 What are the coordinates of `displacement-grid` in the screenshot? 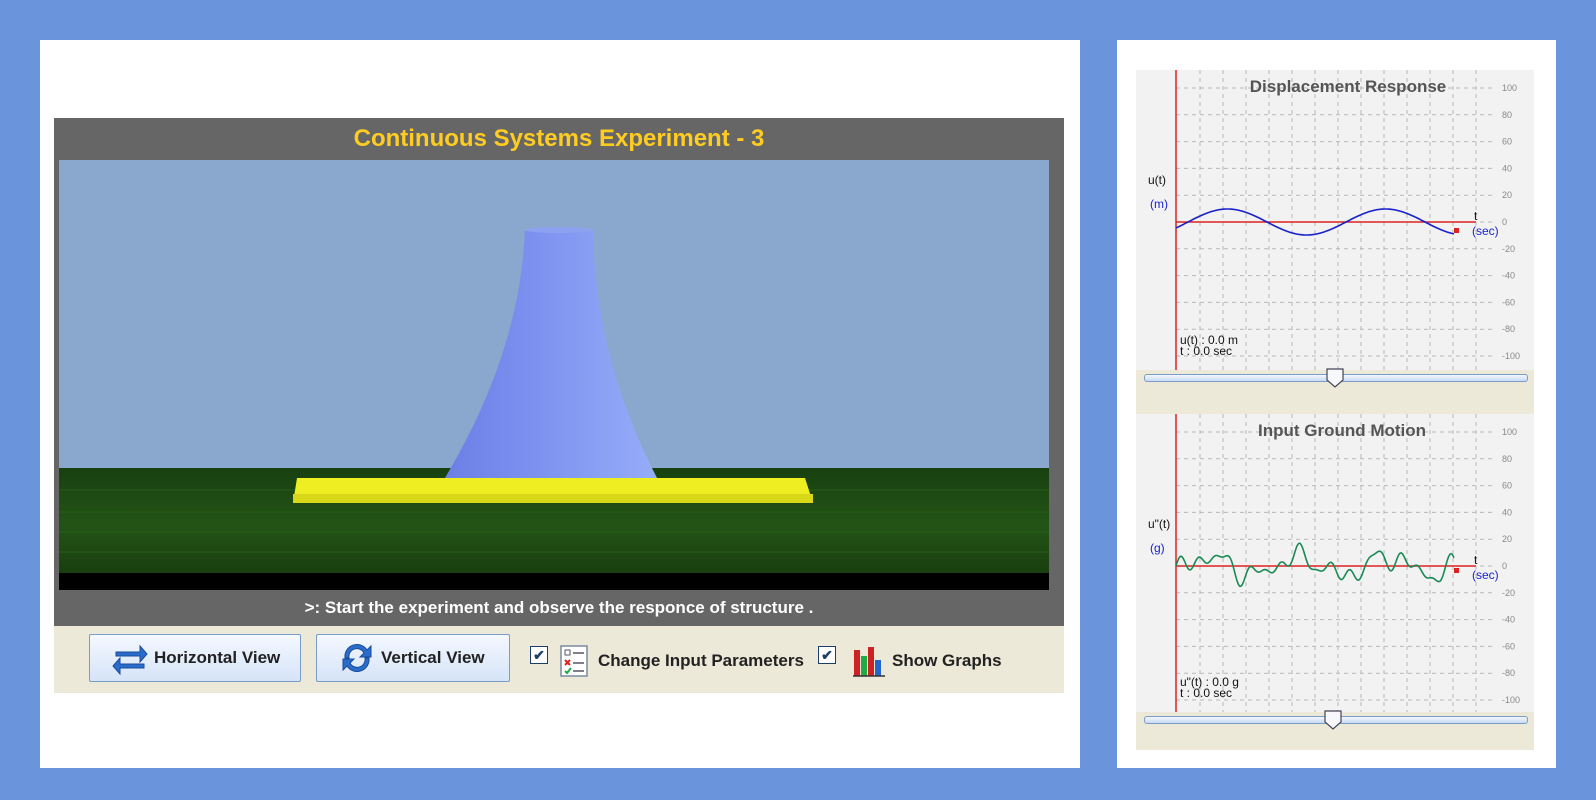 It's located at (1336, 220).